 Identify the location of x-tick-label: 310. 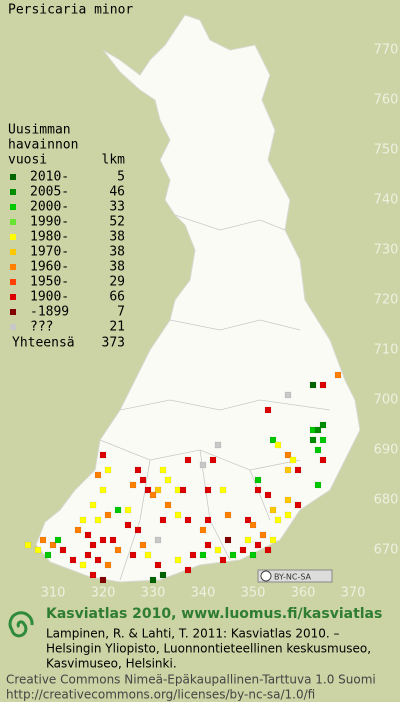
(53, 593).